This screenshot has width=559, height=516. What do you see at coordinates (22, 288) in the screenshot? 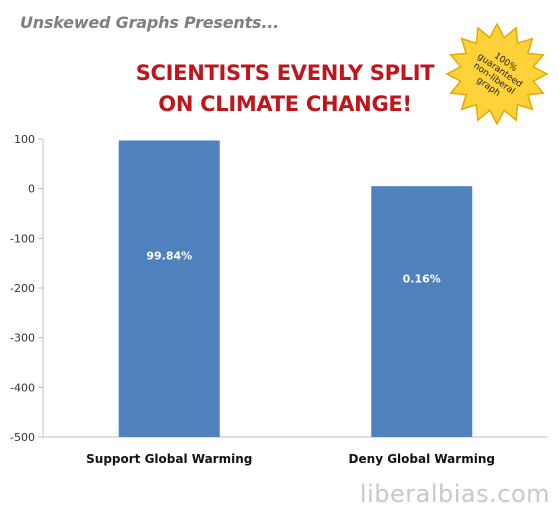
I see `y-tick-label: -200` at bounding box center [22, 288].